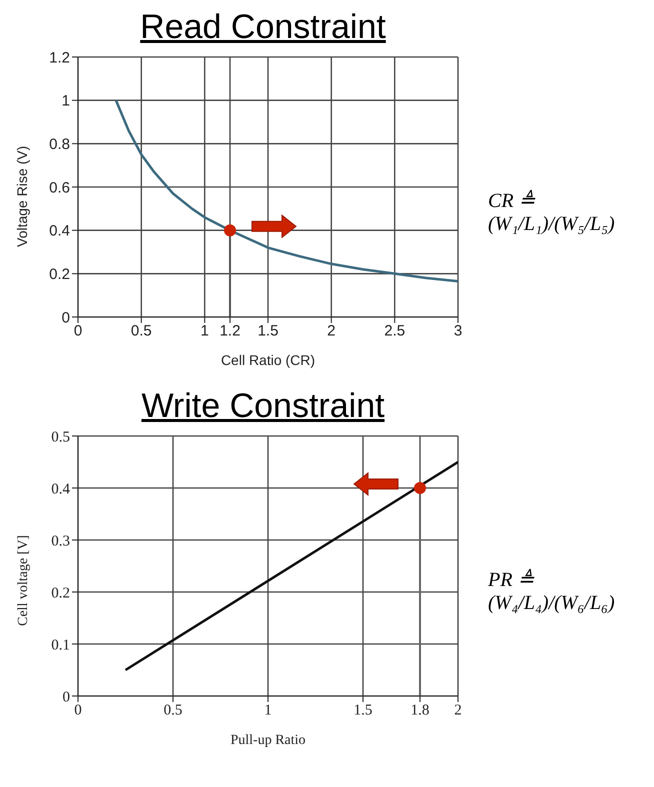 This screenshot has width=654, height=787. Describe the element at coordinates (552, 591) in the screenshot. I see `text: PR ≜ (W₄/L₄)/(W₆/L₆)` at that location.